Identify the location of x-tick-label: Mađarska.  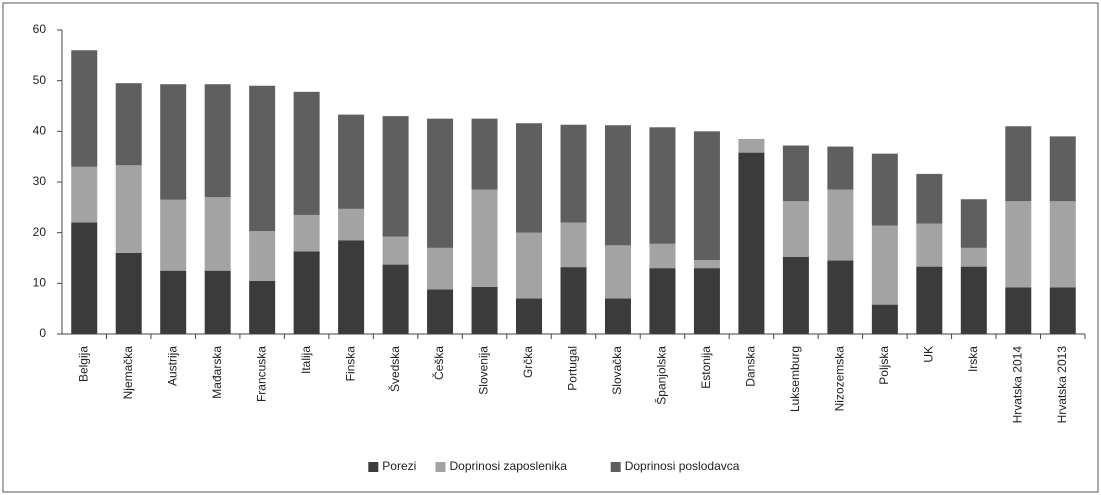
(217, 372).